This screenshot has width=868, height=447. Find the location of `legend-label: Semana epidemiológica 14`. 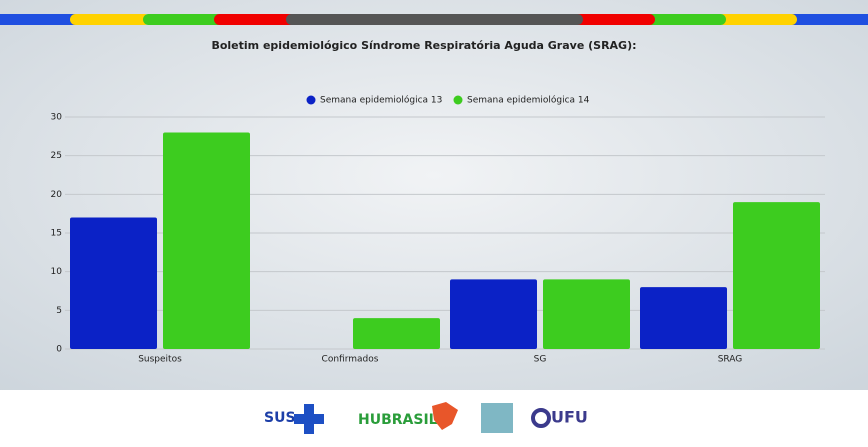

legend-label: Semana epidemiológica 14 is located at coordinates (528, 100).